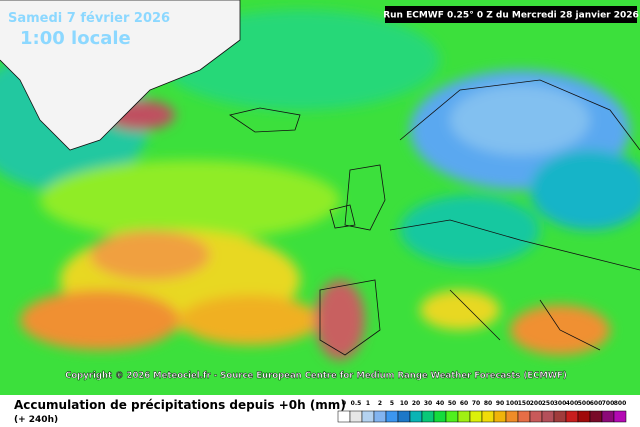 The height and width of the screenshot is (427, 640). Describe the element at coordinates (620, 403) in the screenshot. I see `scale-label: 800` at that location.